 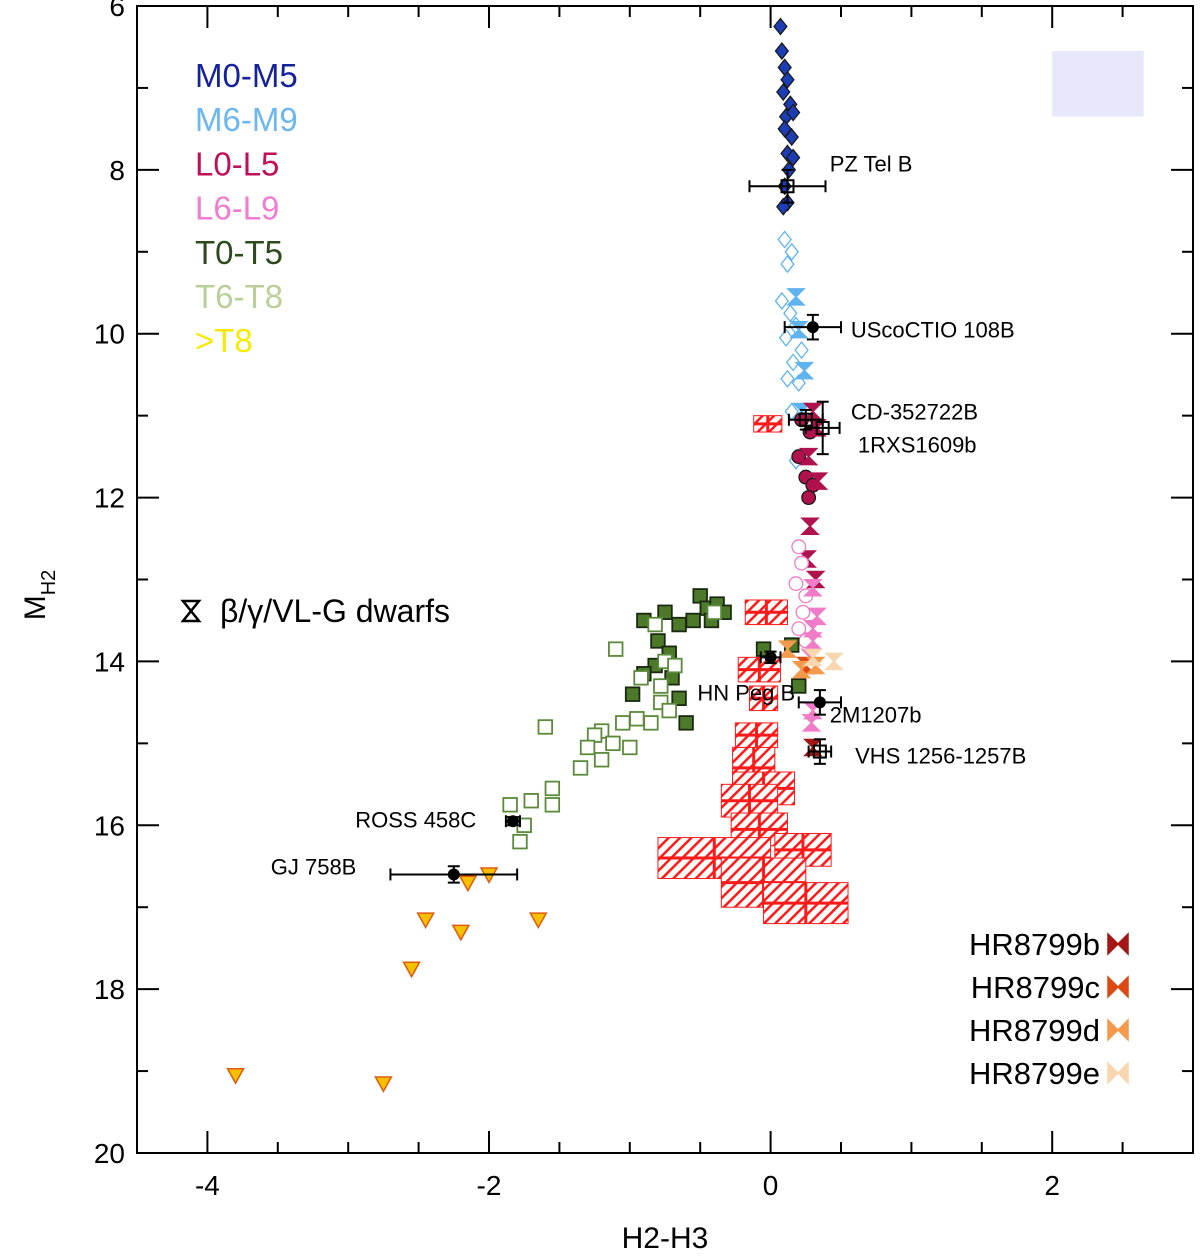 What do you see at coordinates (415, 820) in the screenshot?
I see `object-label: ROSS 458C` at bounding box center [415, 820].